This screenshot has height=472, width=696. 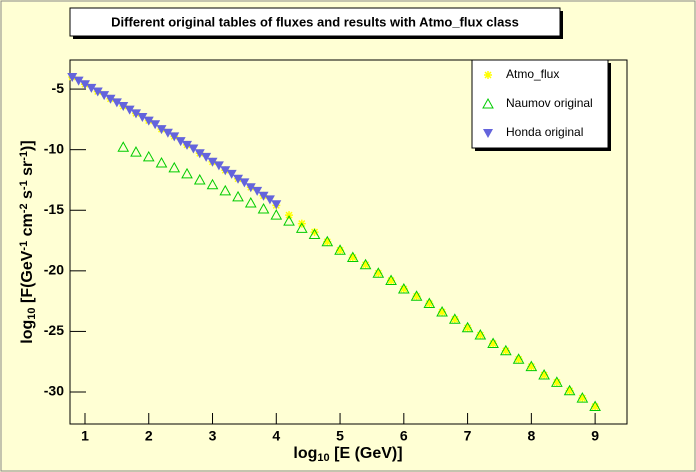 I want to click on x-tick-label: 4, so click(x=276, y=436).